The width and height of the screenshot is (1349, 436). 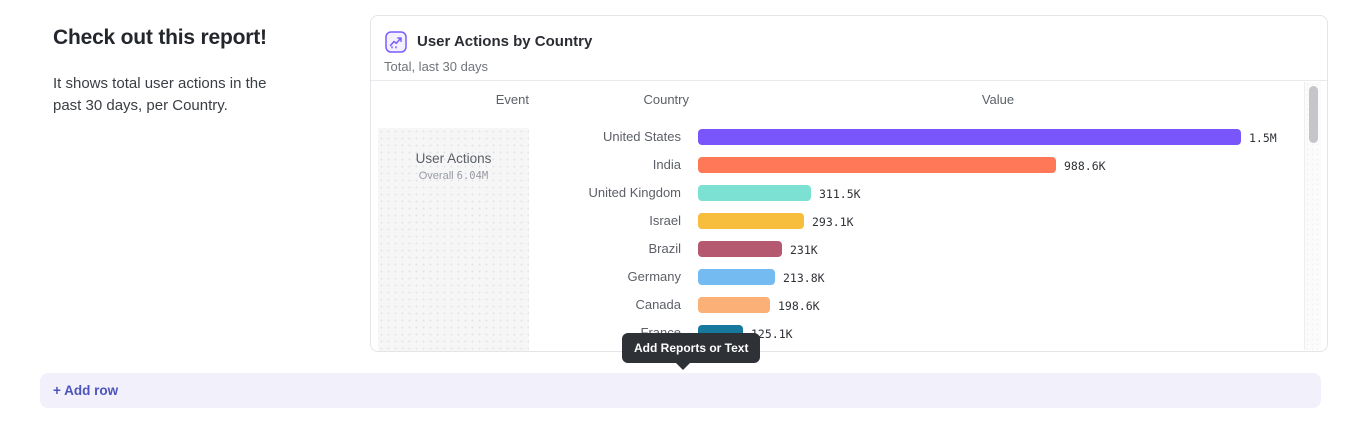 What do you see at coordinates (772, 334) in the screenshot?
I see `value-label: 125.1K` at bounding box center [772, 334].